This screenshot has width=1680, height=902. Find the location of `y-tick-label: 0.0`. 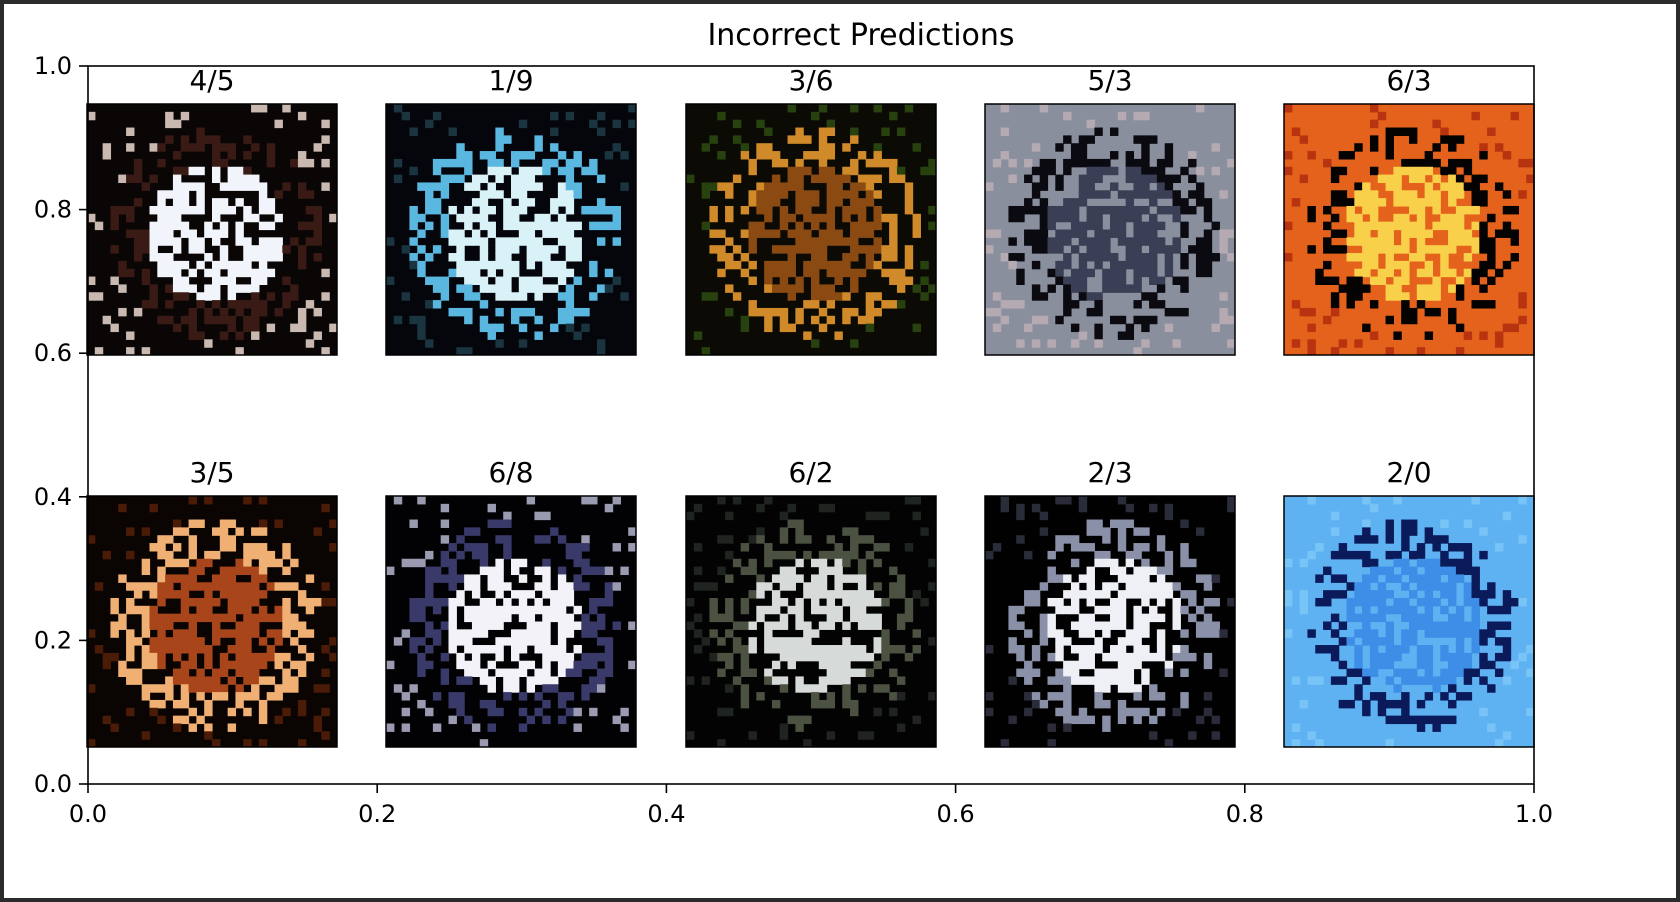

y-tick-label: 0.0 is located at coordinates (53, 784).